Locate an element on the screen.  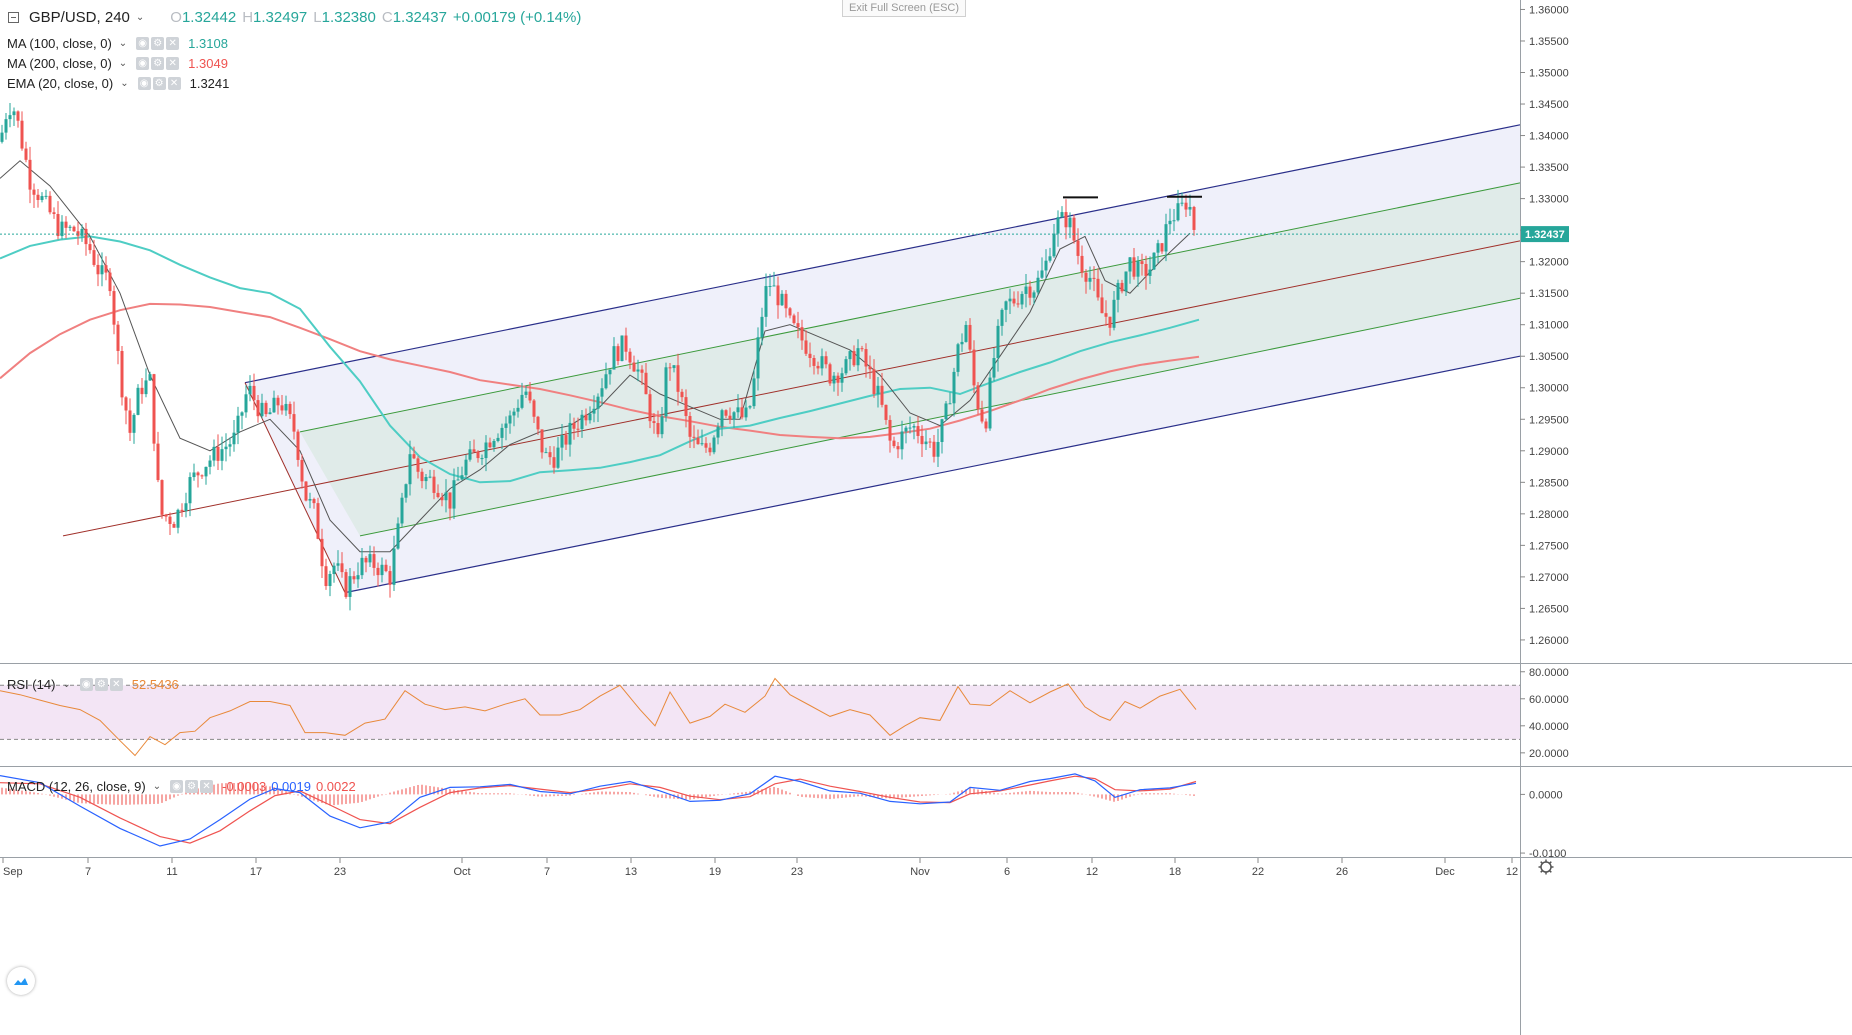
legend-ma200: MA (200, close, 0) ⌄ ◉ ⚙ ✕ 1.3049 is located at coordinates (117, 63).